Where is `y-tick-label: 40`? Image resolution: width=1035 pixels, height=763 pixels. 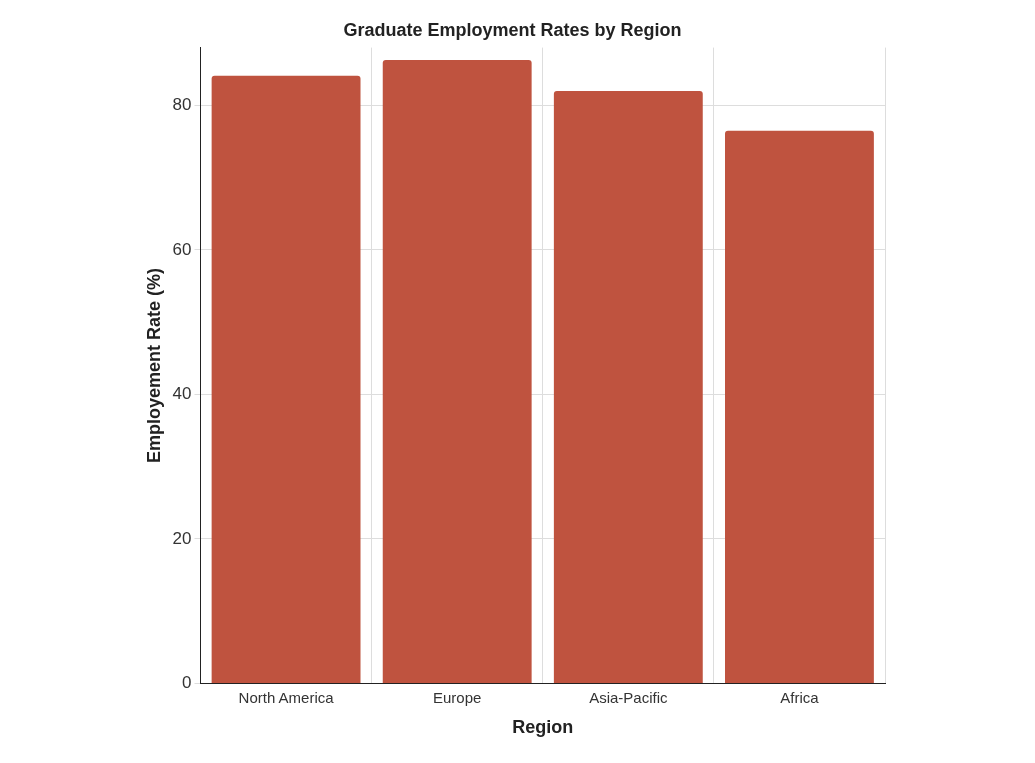
y-tick-label: 40 is located at coordinates (182, 394).